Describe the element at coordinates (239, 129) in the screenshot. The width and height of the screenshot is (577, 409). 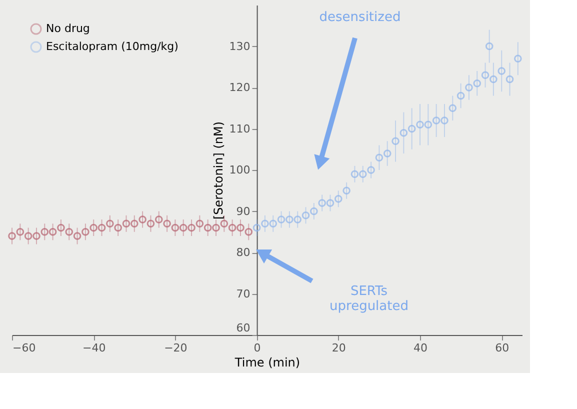
I see `y-tick-label: 110` at that location.